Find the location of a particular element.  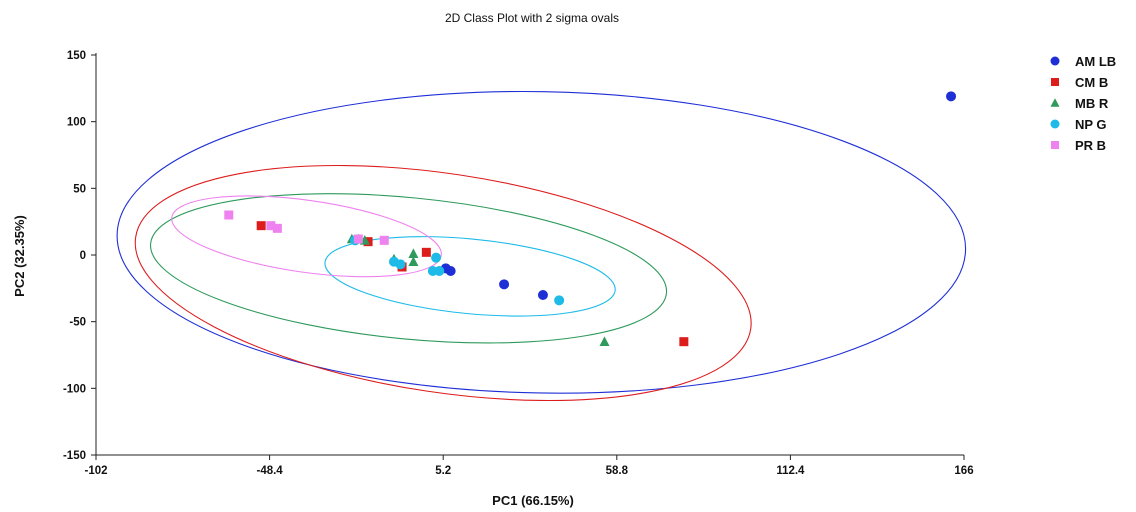

y-tick-label: 100 is located at coordinates (76, 123).